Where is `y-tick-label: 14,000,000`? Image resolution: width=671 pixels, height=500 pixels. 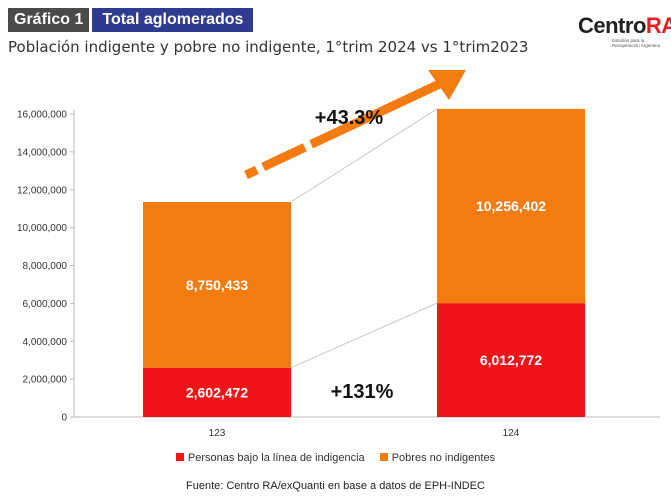 y-tick-label: 14,000,000 is located at coordinates (42, 152).